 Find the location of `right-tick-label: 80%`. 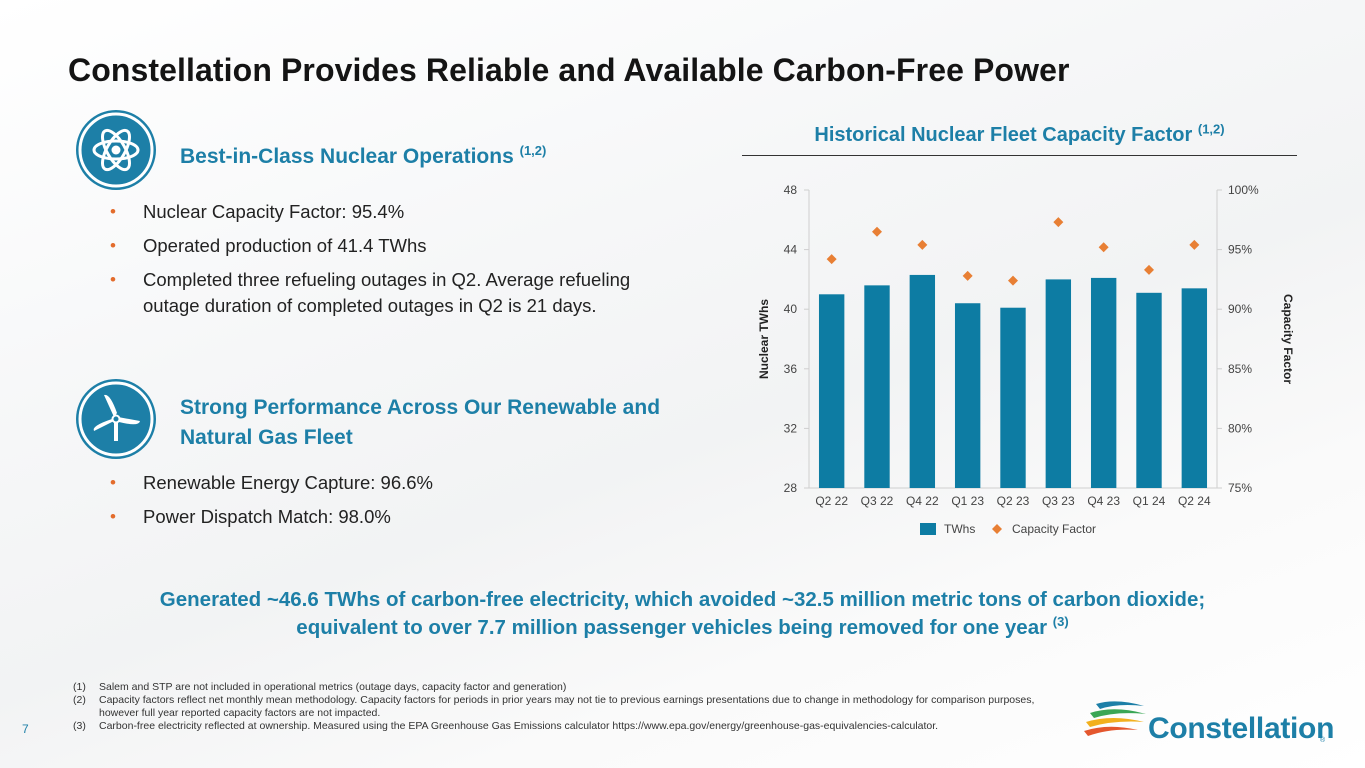

right-tick-label: 80% is located at coordinates (1240, 428).